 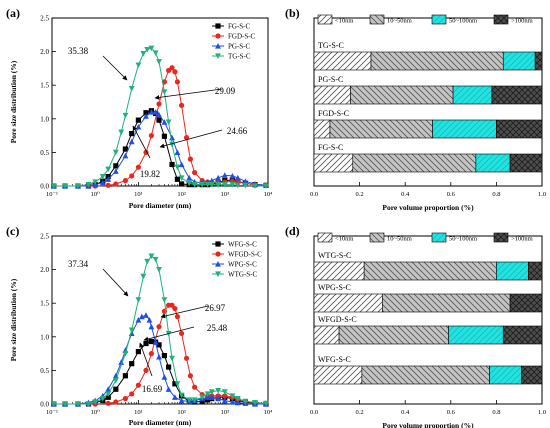 What do you see at coordinates (152, 389) in the screenshot?
I see `annotation-label: 16.69` at bounding box center [152, 389].